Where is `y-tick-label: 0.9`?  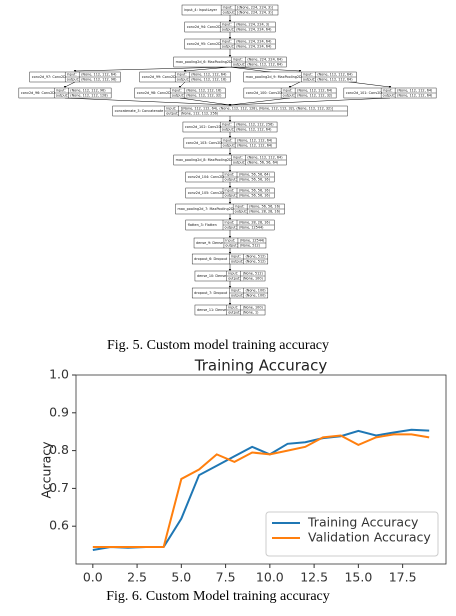 y-tick-label: 0.9 is located at coordinates (59, 411).